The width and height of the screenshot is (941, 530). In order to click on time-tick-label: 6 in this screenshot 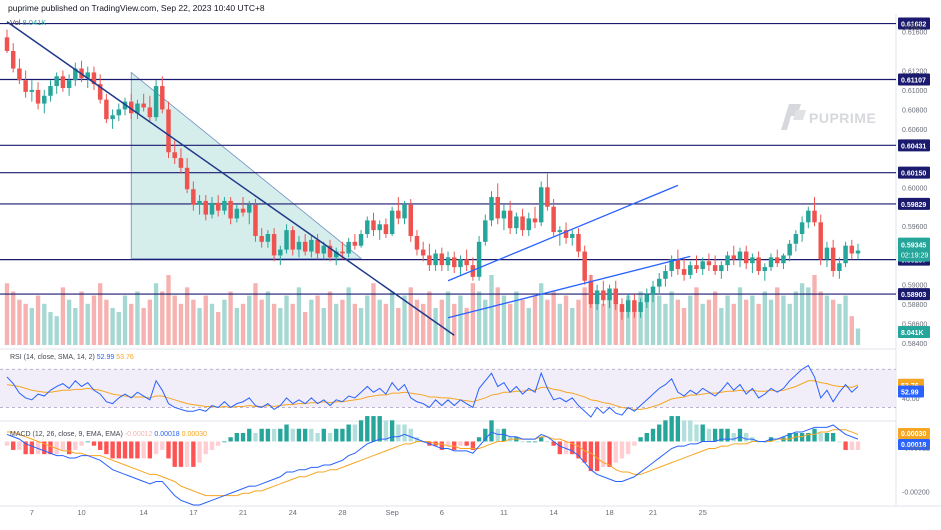, I will do `click(442, 512)`.